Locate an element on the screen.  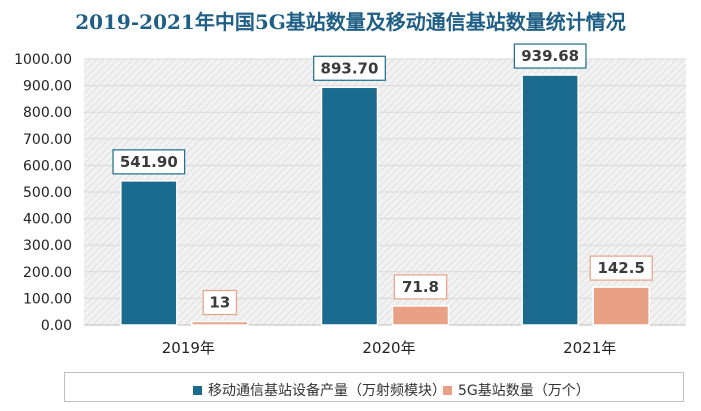
data-label: 13 is located at coordinates (219, 303).